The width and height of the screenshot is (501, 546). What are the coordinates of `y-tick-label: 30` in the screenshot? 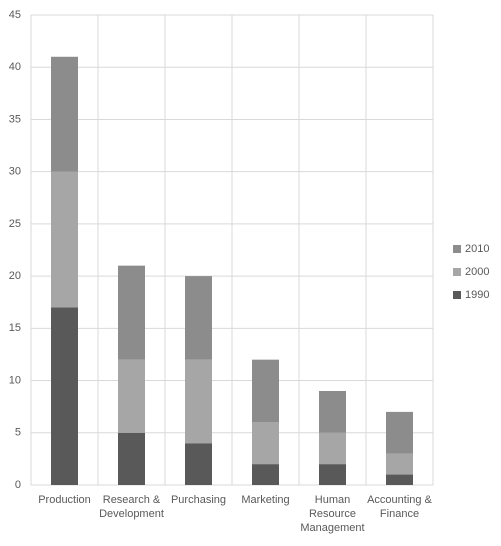 It's located at (15, 172).